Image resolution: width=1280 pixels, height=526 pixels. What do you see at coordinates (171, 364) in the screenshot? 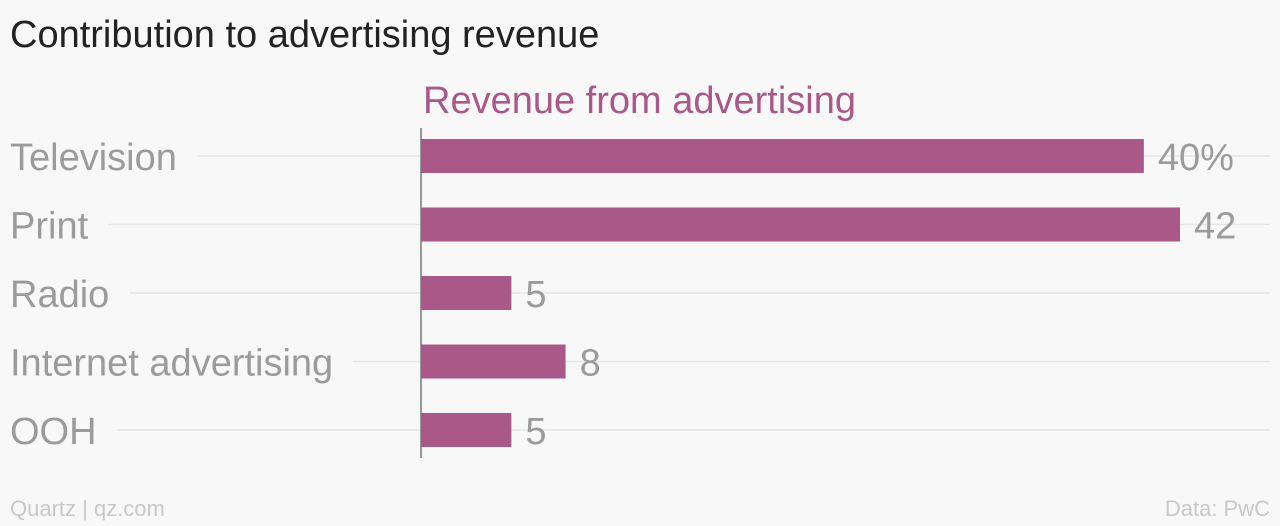
I see `category-label-internet-advertising: Internet advertising` at bounding box center [171, 364].